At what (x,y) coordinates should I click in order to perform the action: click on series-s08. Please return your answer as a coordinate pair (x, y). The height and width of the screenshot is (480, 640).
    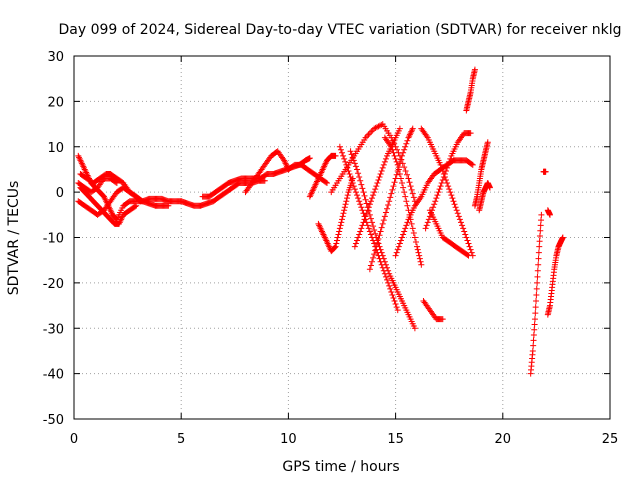
    Looking at the image, I should click on (267, 172).